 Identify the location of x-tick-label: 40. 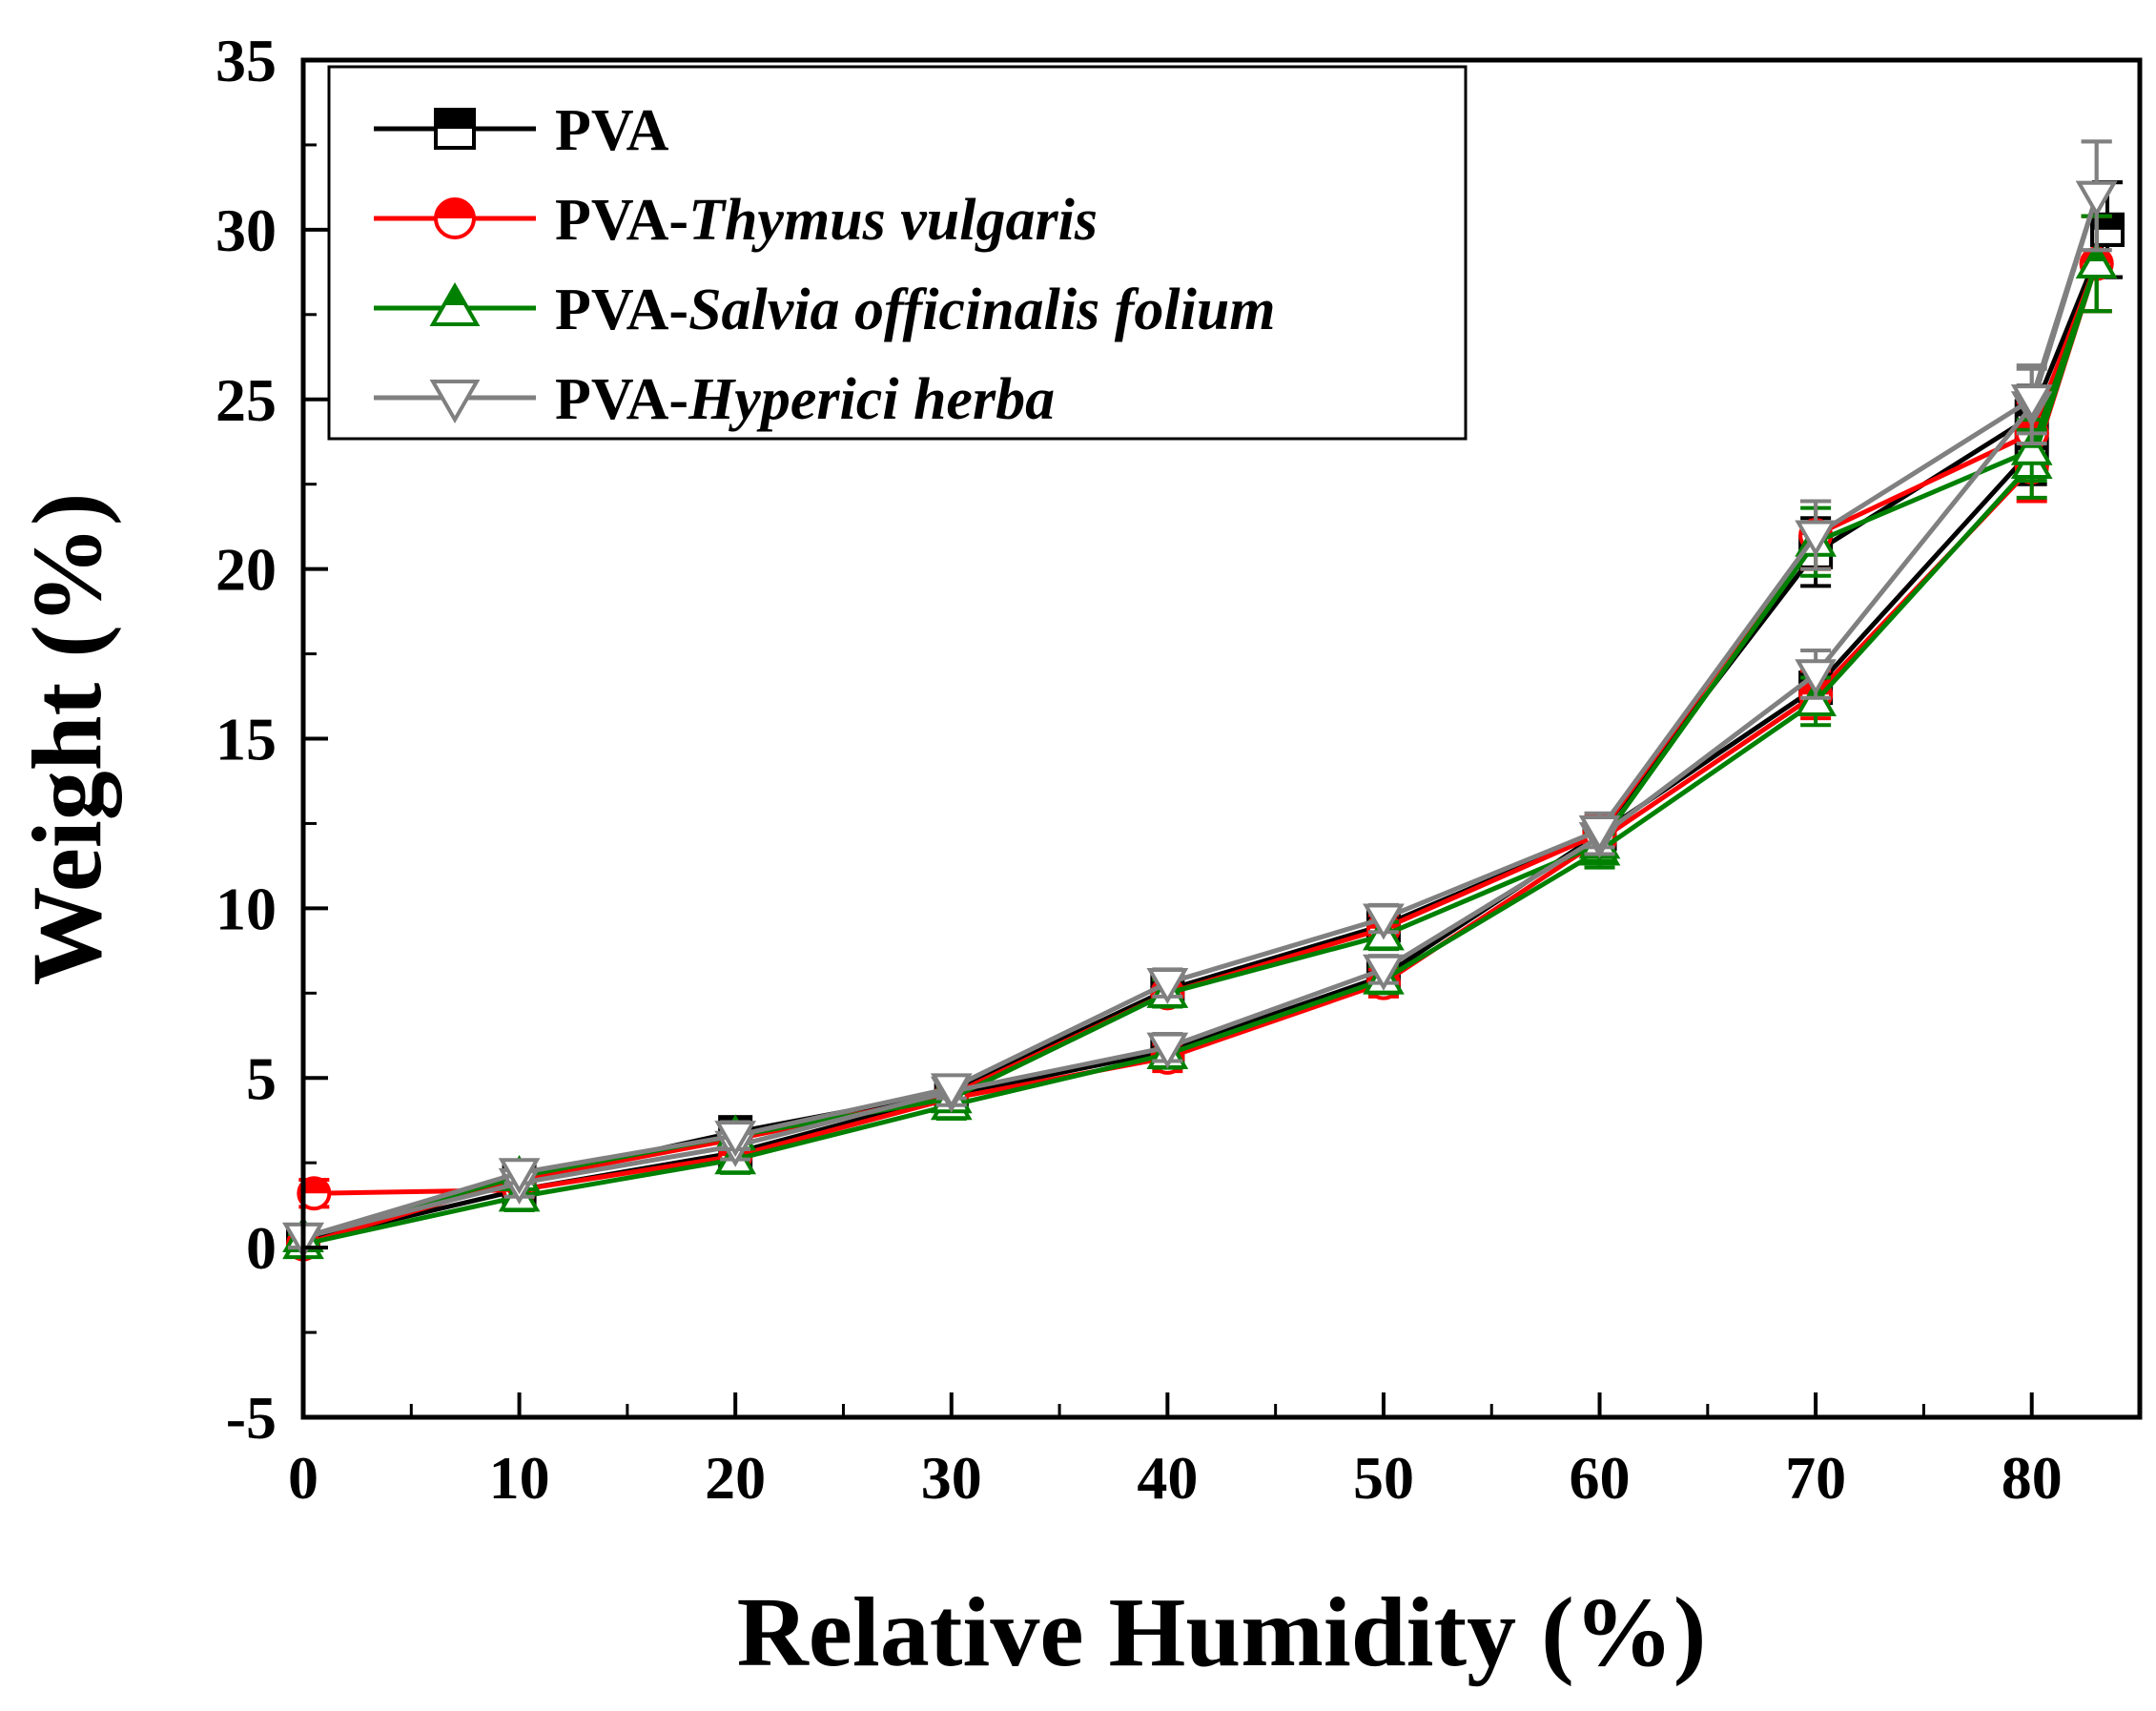
(1167, 1478).